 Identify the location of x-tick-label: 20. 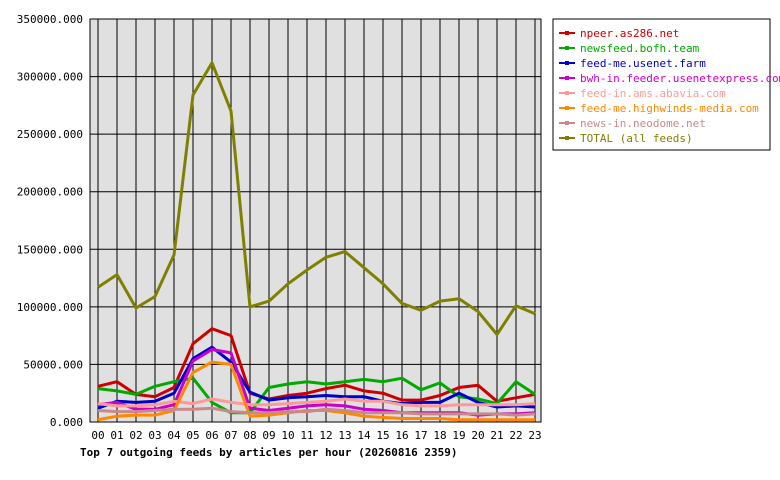
(477, 435).